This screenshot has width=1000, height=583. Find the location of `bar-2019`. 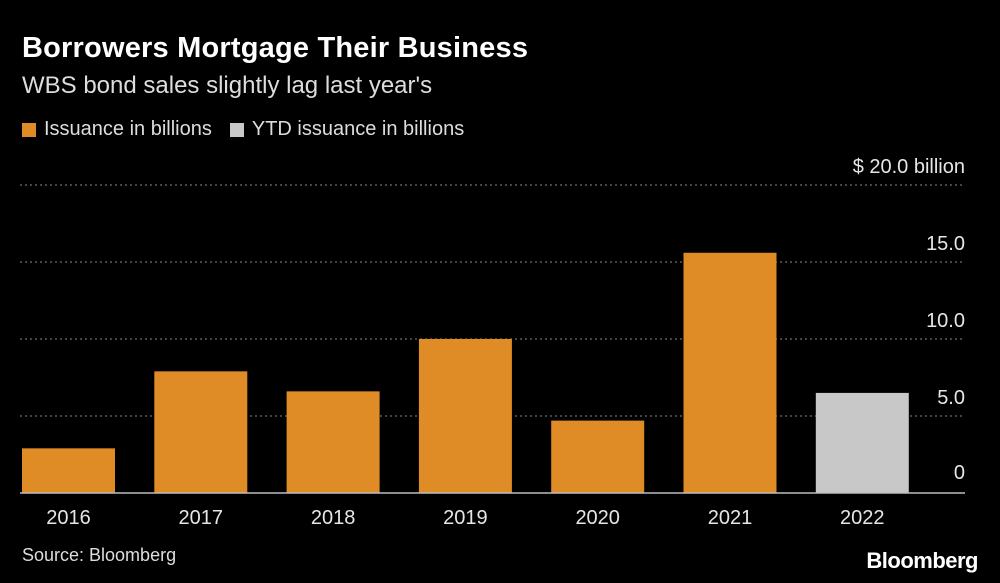

bar-2019 is located at coordinates (465, 416).